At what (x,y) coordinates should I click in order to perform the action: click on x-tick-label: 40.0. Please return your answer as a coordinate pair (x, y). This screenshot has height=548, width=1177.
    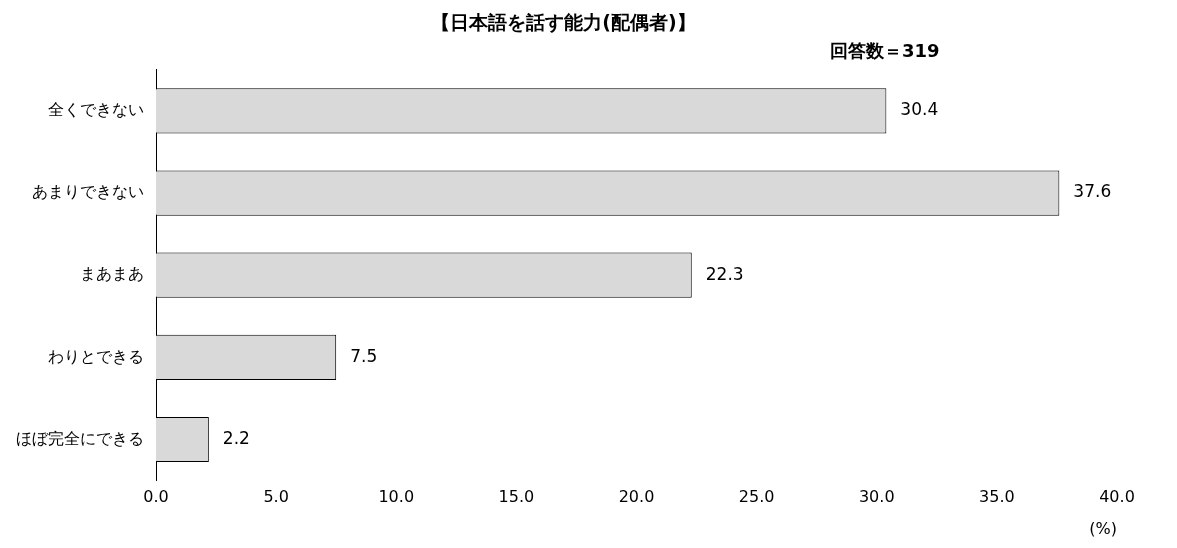
    Looking at the image, I should click on (1117, 497).